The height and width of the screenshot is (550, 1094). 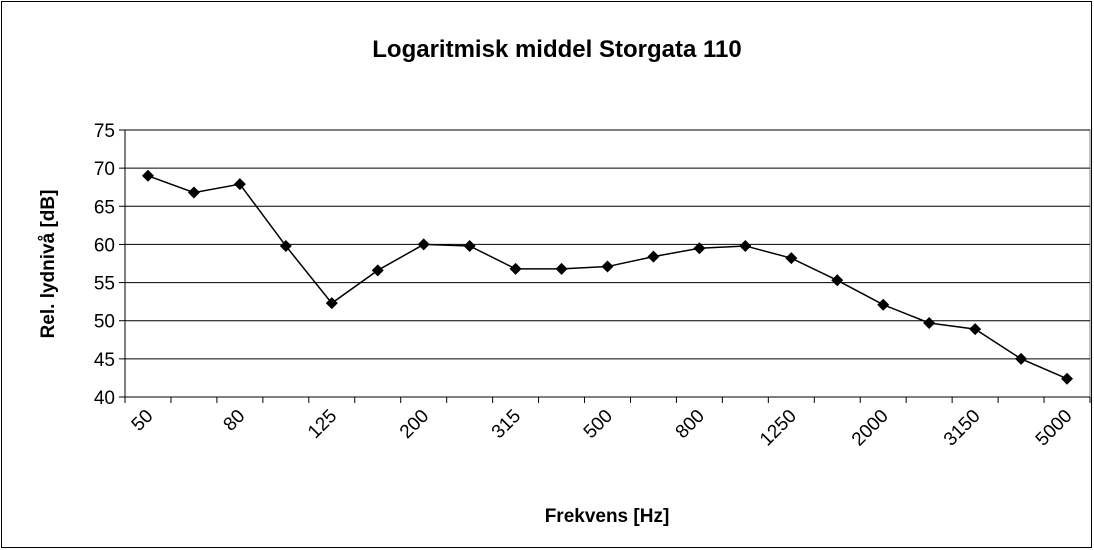 I want to click on y-tick-label: 55, so click(x=104, y=284).